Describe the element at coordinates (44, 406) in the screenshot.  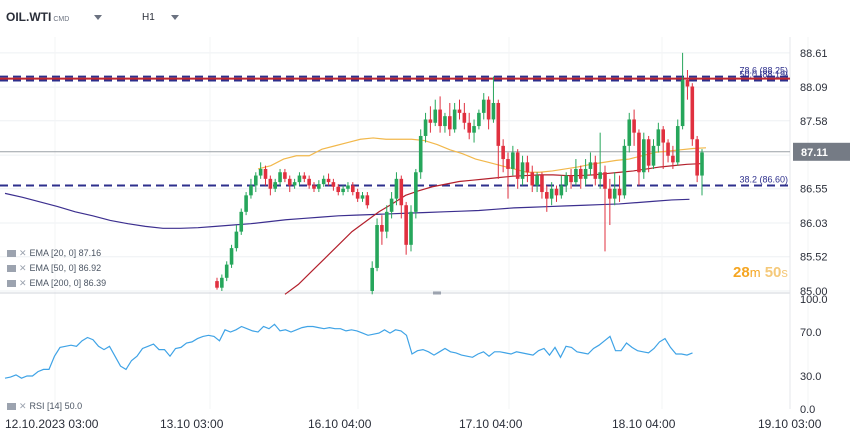
I see `legend-rsi: ✕ RSI [14] 50.0` at that location.